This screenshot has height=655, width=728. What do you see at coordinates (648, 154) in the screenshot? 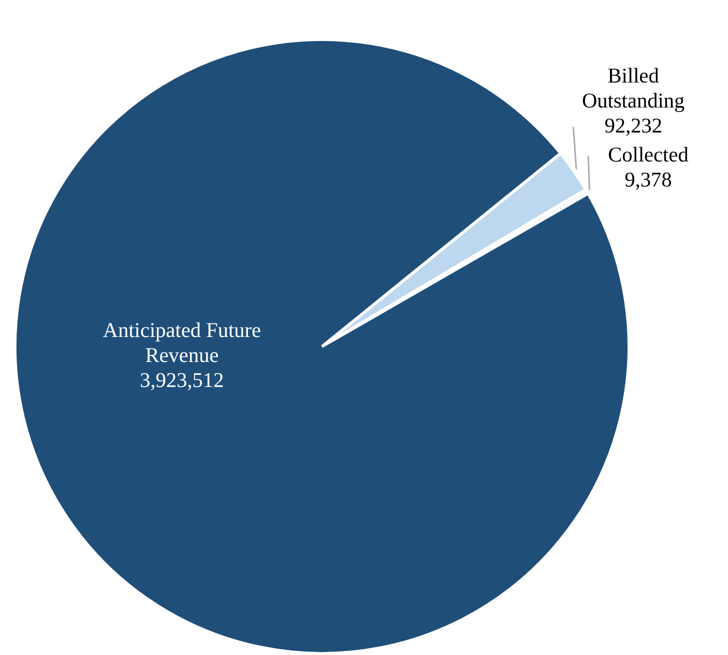
I see `slice-label: Collected` at bounding box center [648, 154].